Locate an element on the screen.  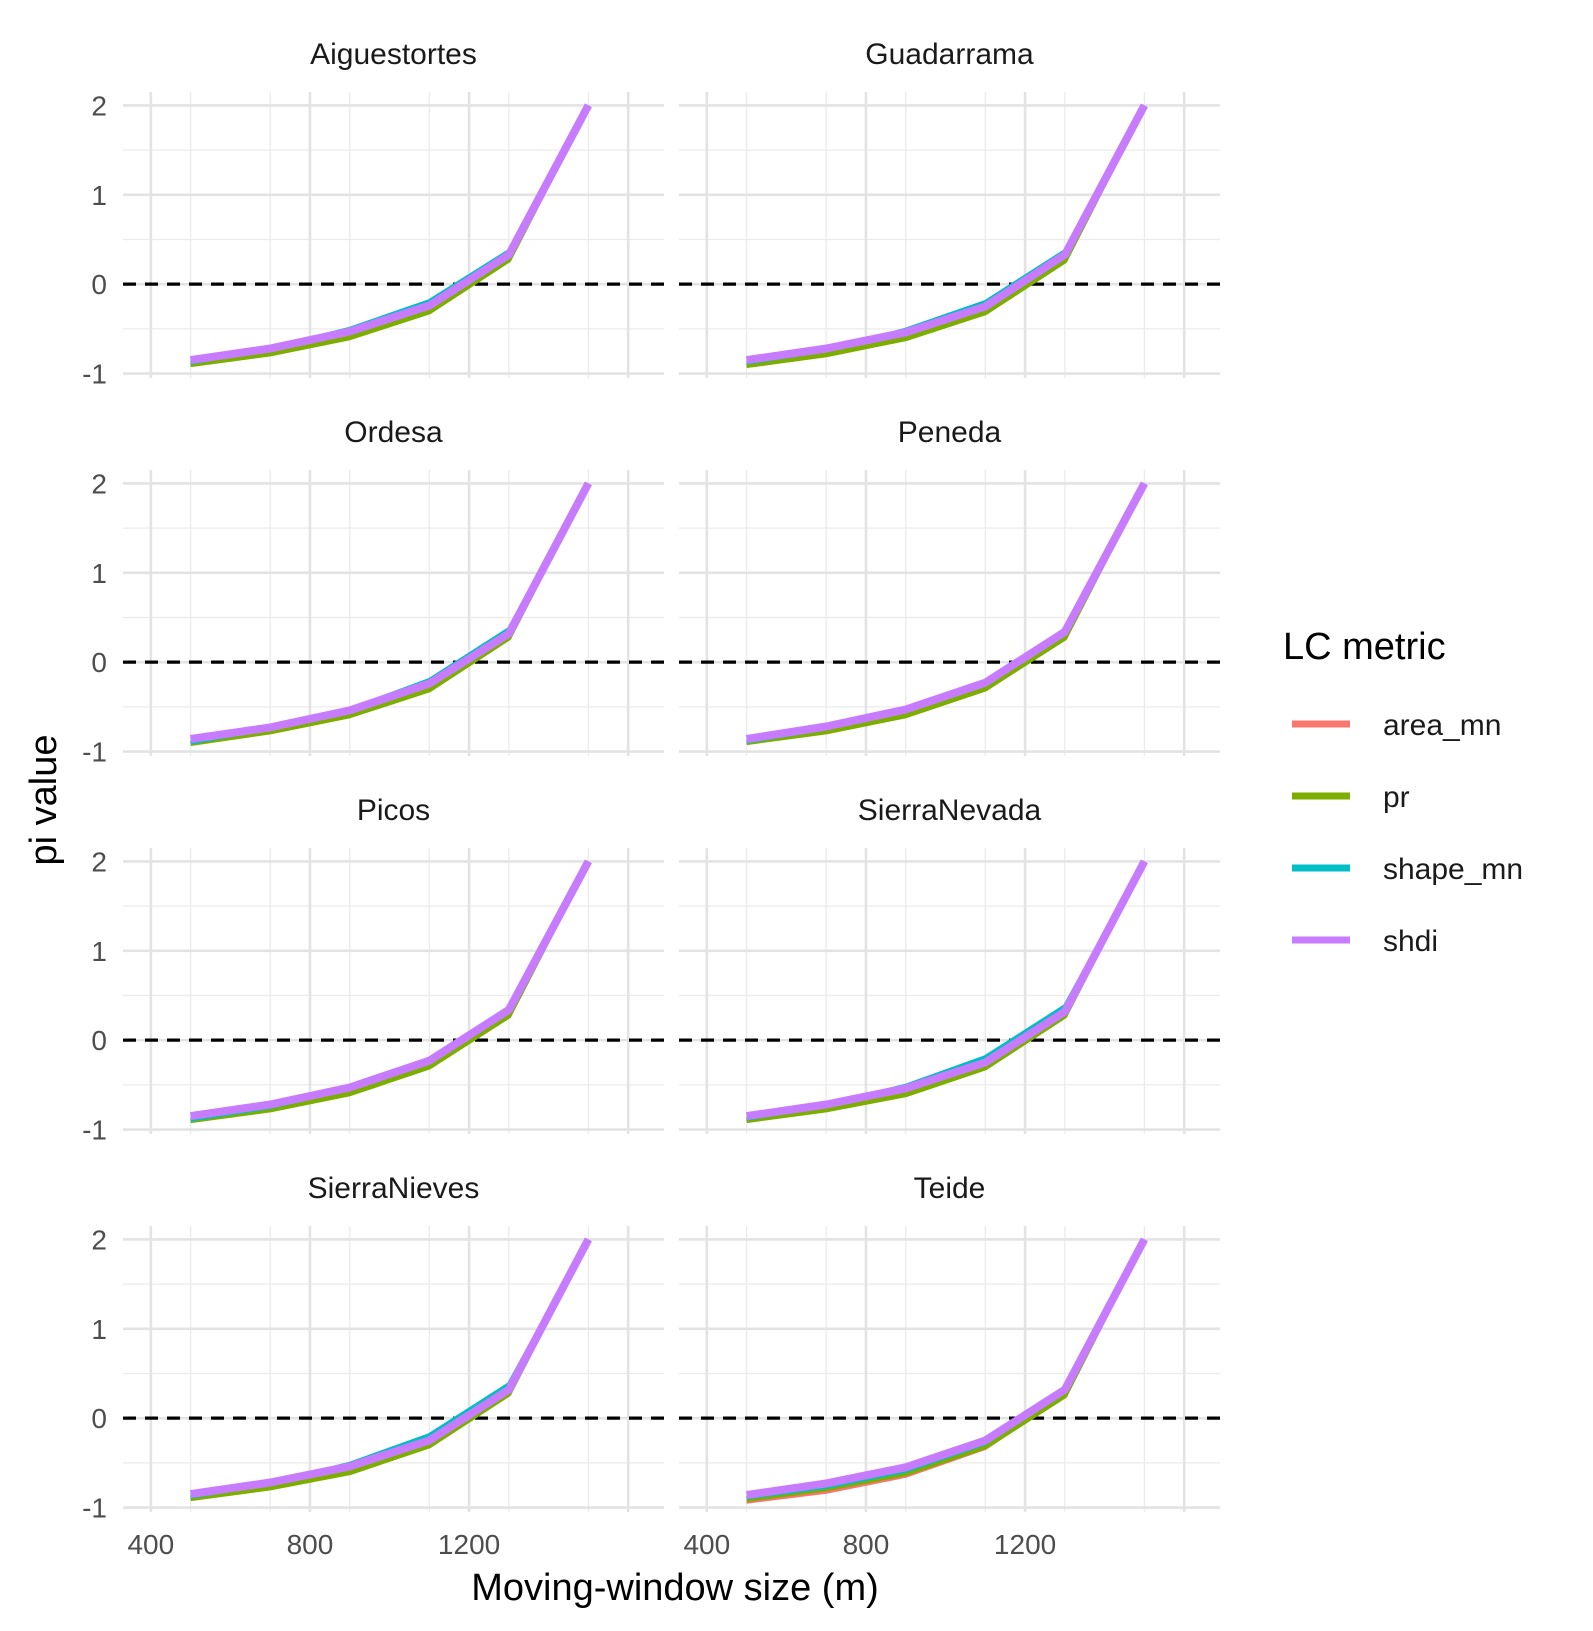
facet-panel: SierraNevada is located at coordinates (949, 964).